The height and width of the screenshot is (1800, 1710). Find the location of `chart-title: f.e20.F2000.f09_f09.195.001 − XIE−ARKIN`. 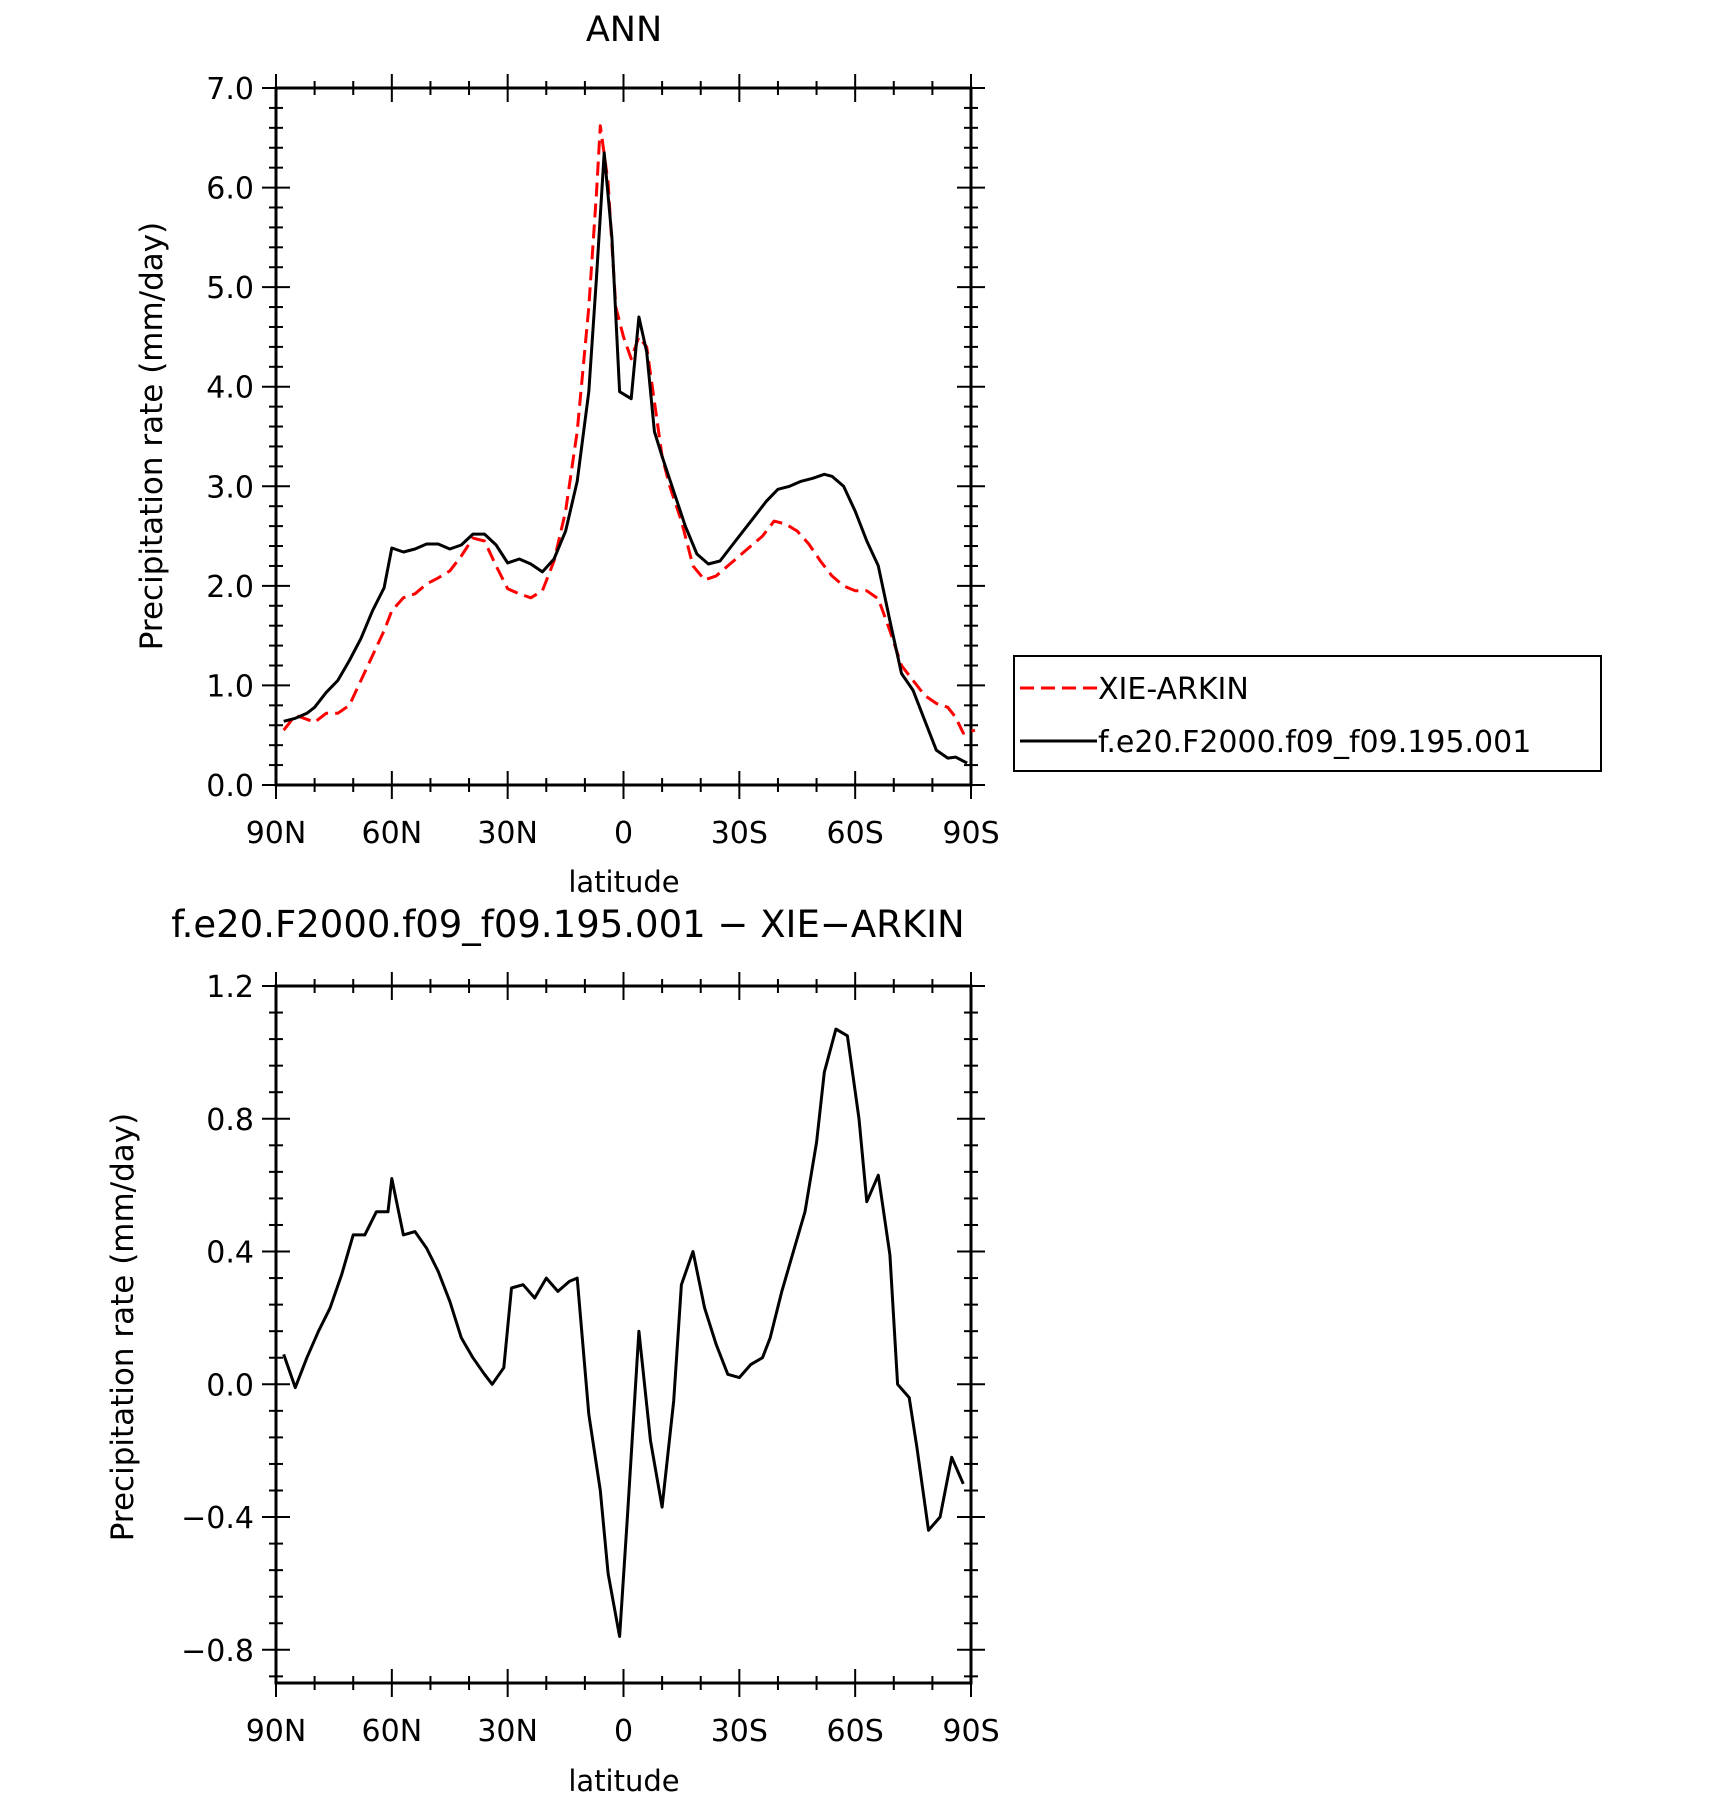

chart-title: f.e20.F2000.f09_f09.195.001 − XIE−ARKIN is located at coordinates (567, 924).